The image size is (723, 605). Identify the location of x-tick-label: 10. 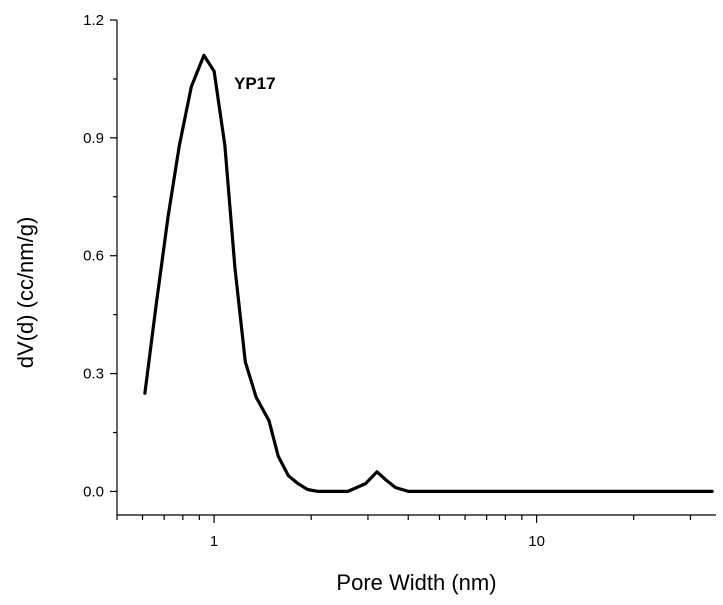
(536, 541).